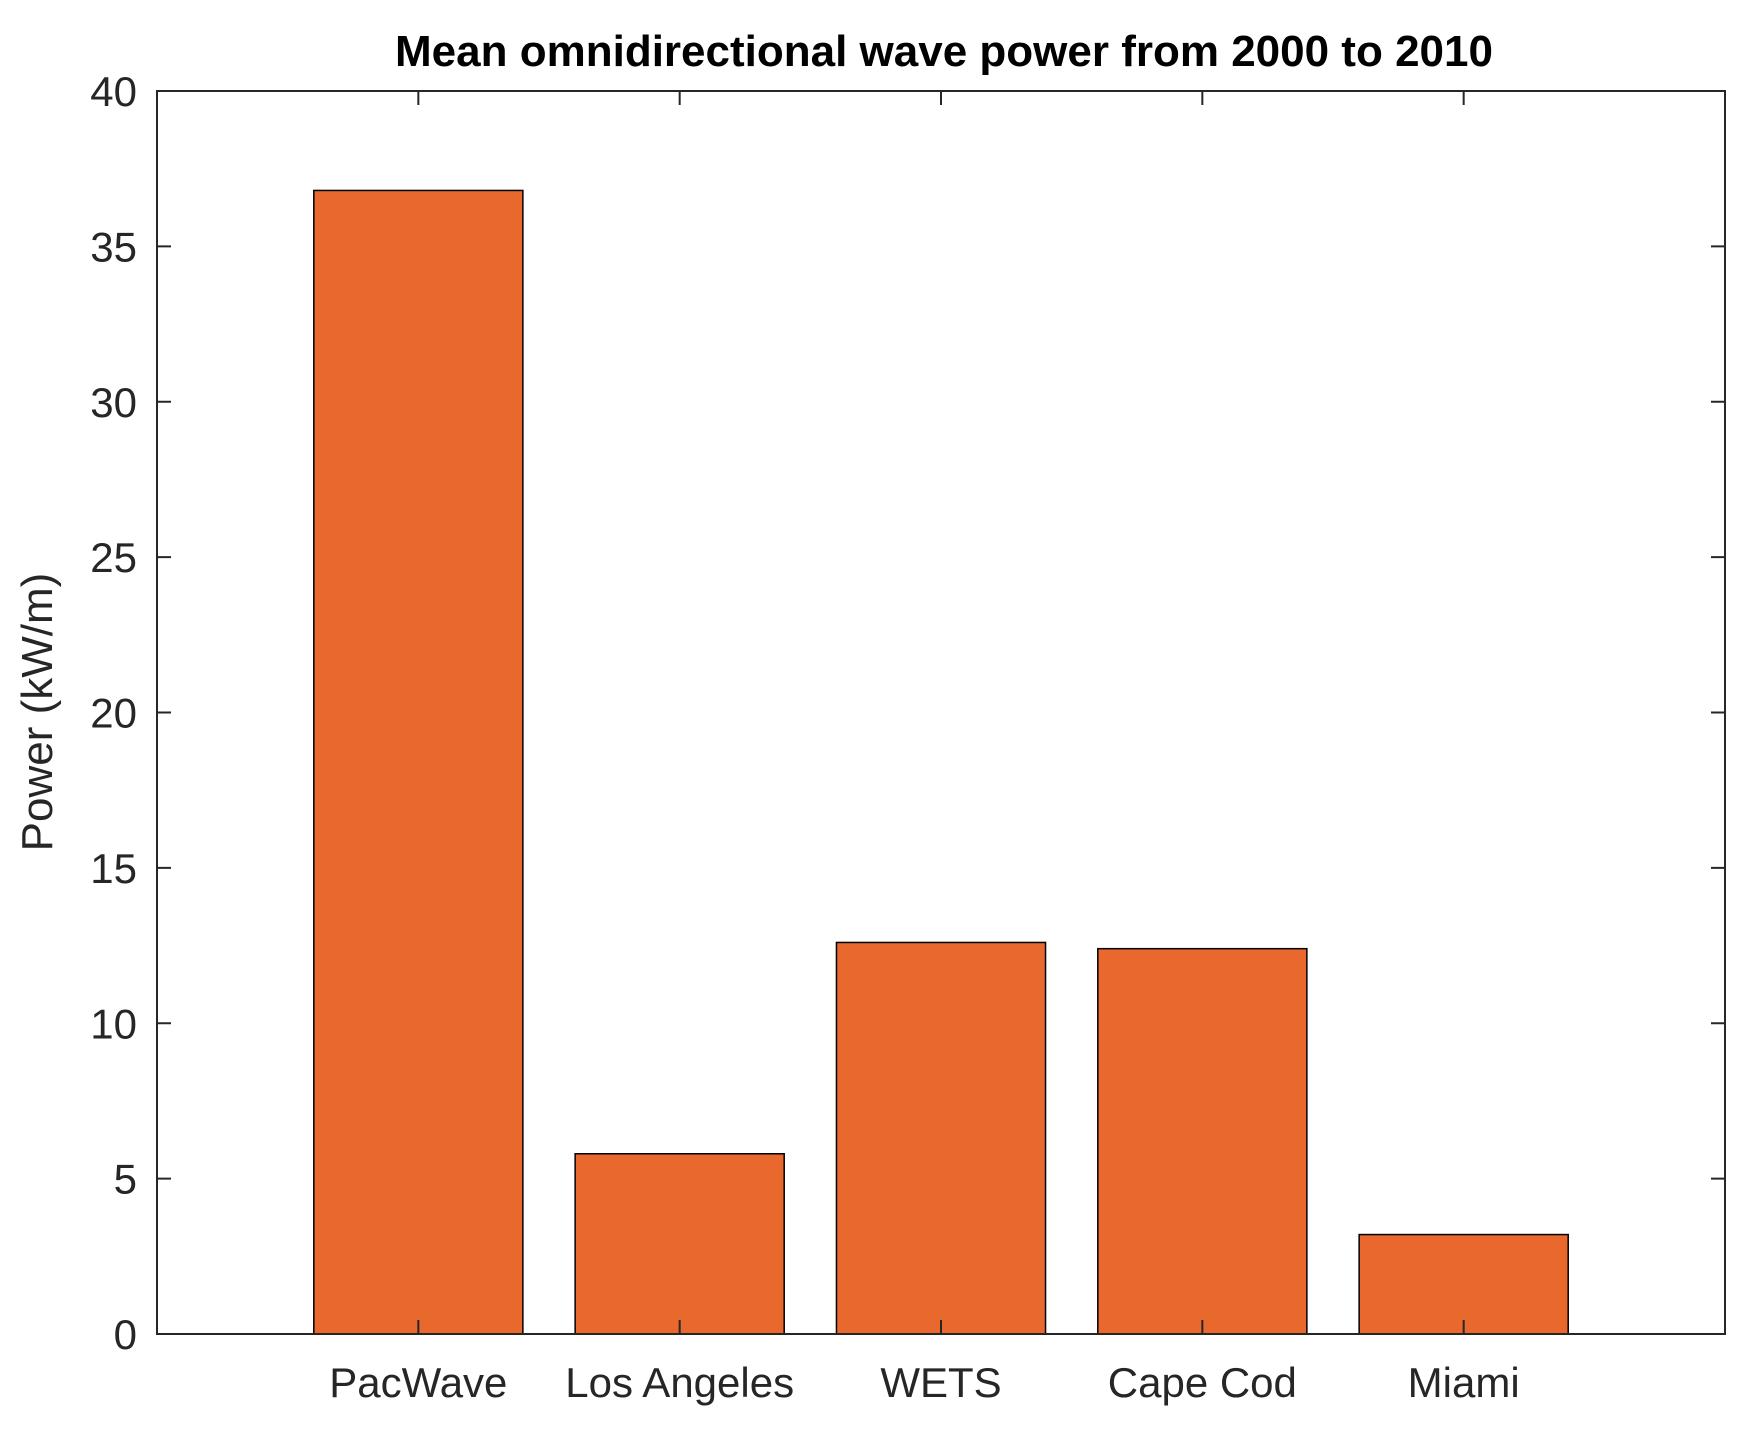 The image size is (1752, 1443). What do you see at coordinates (679, 1244) in the screenshot?
I see `bar-los-angeles` at bounding box center [679, 1244].